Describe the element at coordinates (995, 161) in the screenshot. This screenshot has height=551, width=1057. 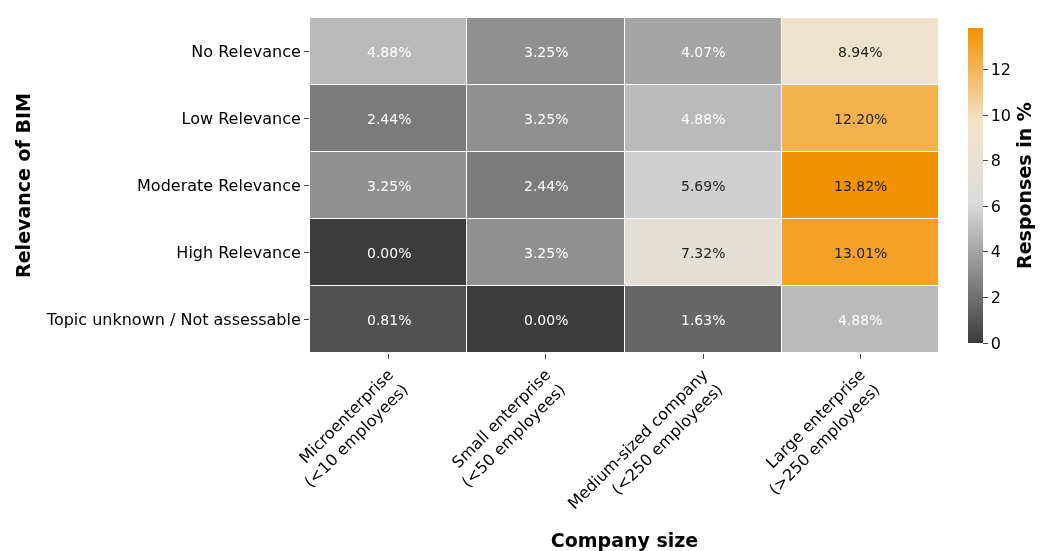
I see `color-bar-label: 8` at that location.